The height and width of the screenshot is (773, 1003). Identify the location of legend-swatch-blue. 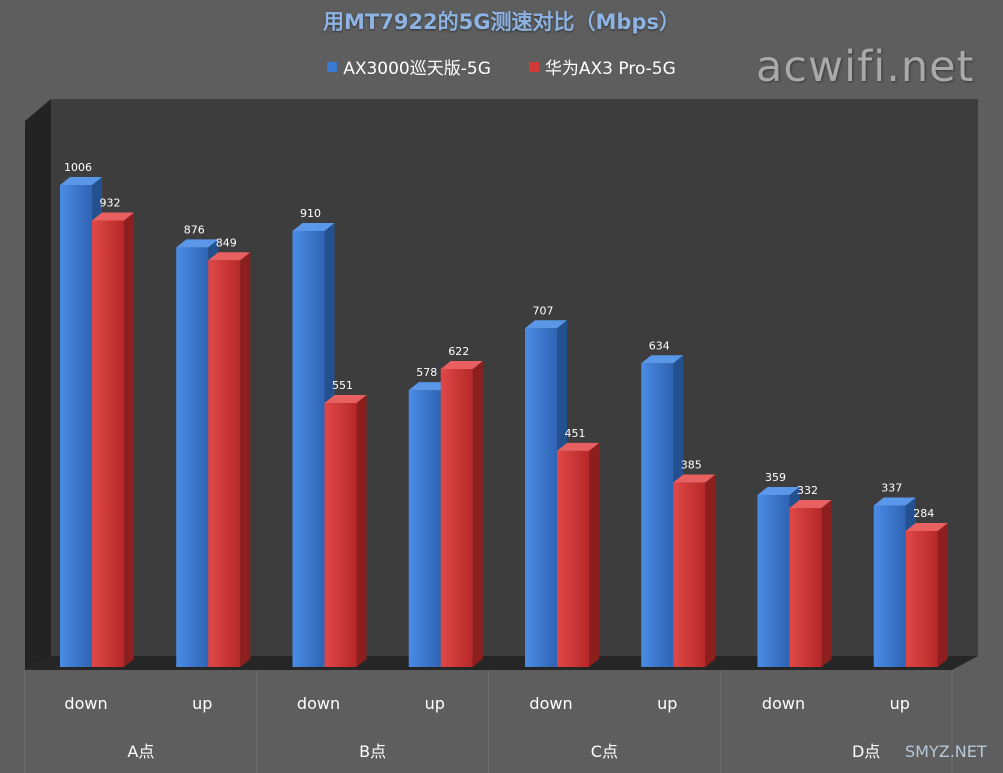
(332, 66).